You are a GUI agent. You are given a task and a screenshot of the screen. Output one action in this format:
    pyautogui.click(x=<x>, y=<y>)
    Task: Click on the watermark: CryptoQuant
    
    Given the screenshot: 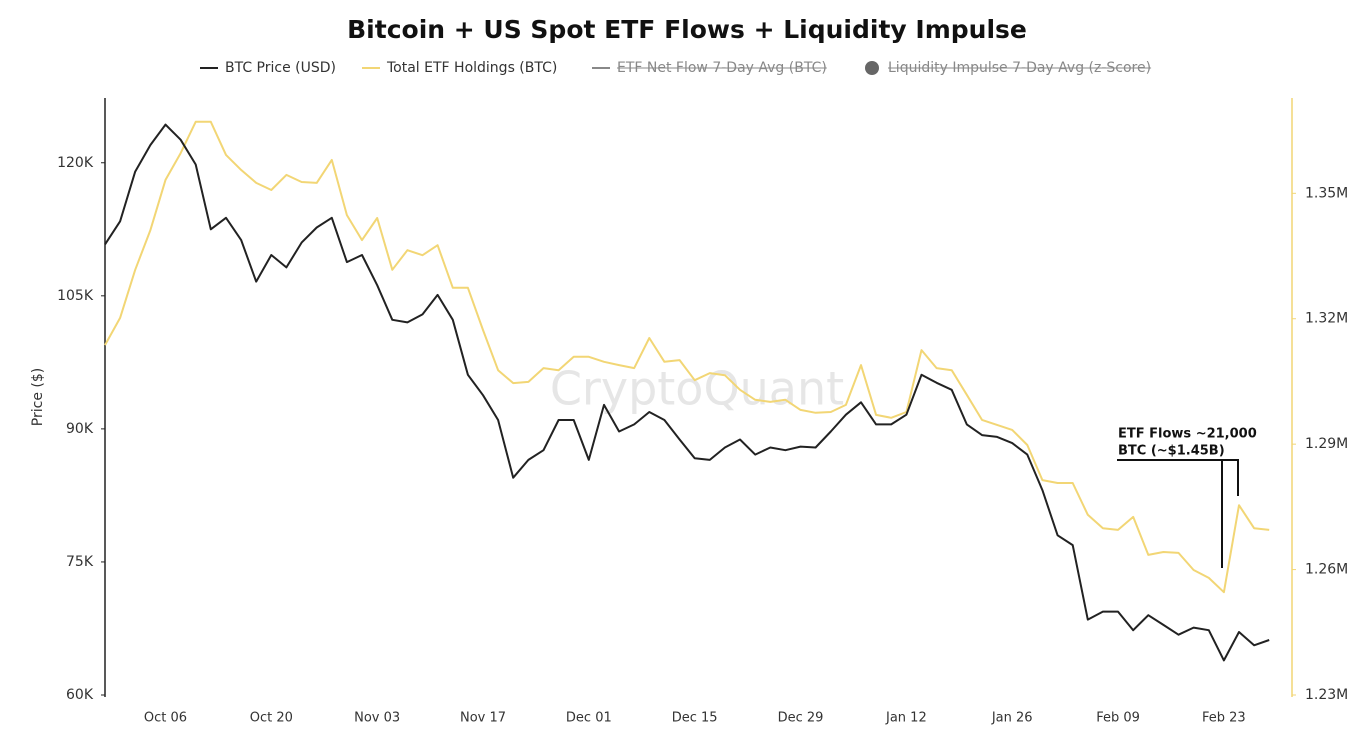 What is the action you would take?
    pyautogui.click(x=697, y=389)
    